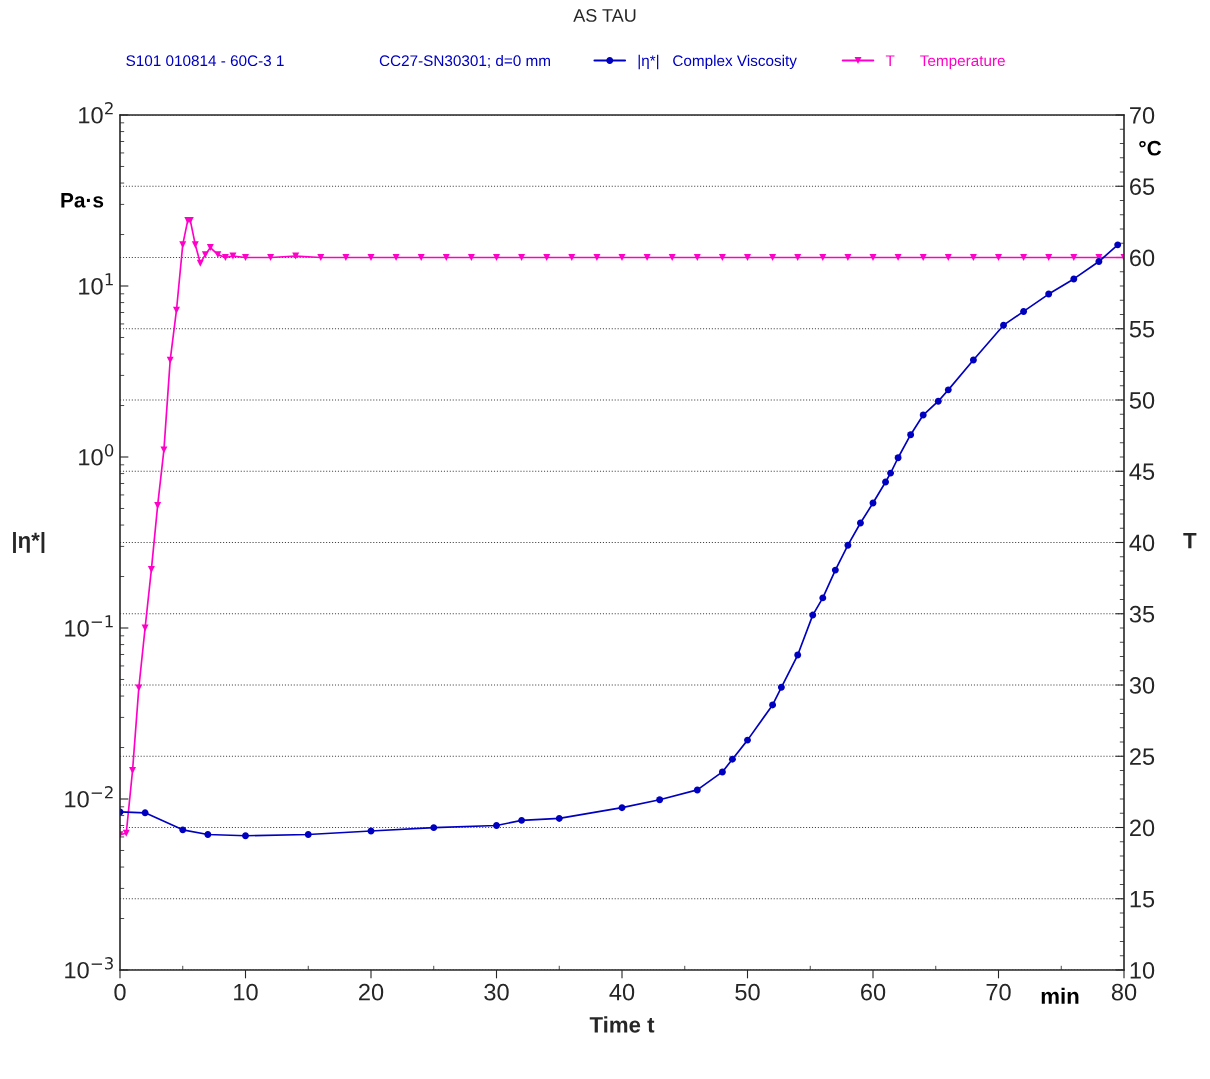  What do you see at coordinates (1150, 148) in the screenshot?
I see `text: °C` at bounding box center [1150, 148].